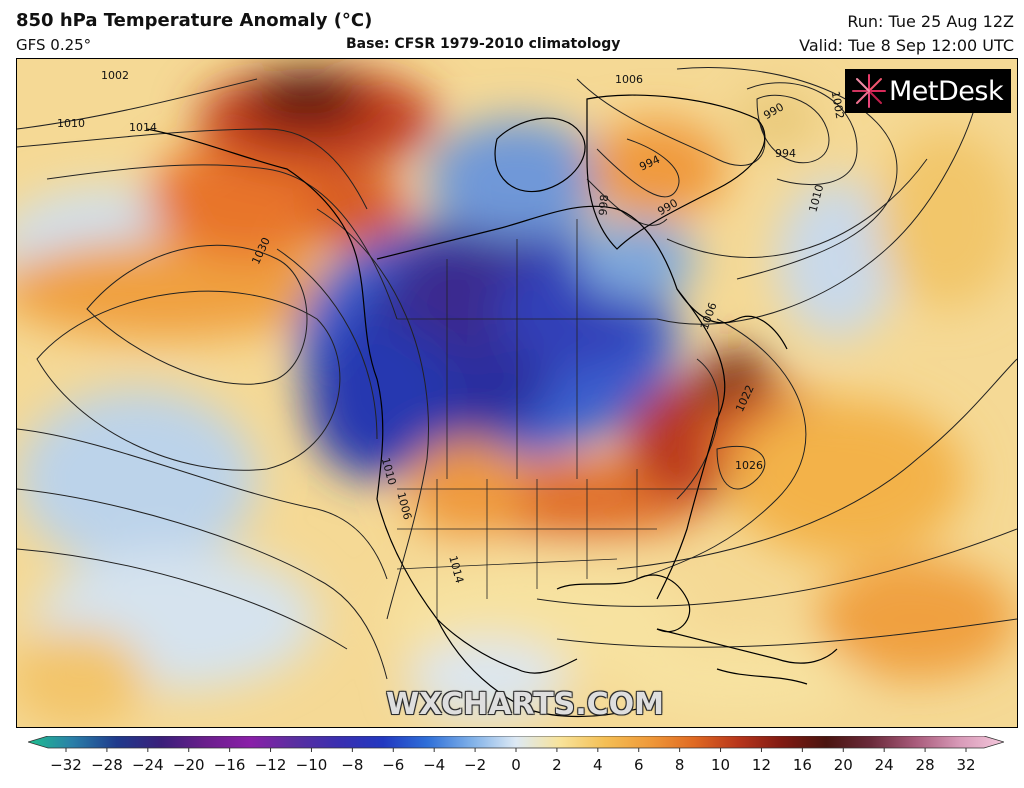 This screenshot has width=1024, height=788. I want to click on colorbar-tick-label: −32, so click(66, 765).